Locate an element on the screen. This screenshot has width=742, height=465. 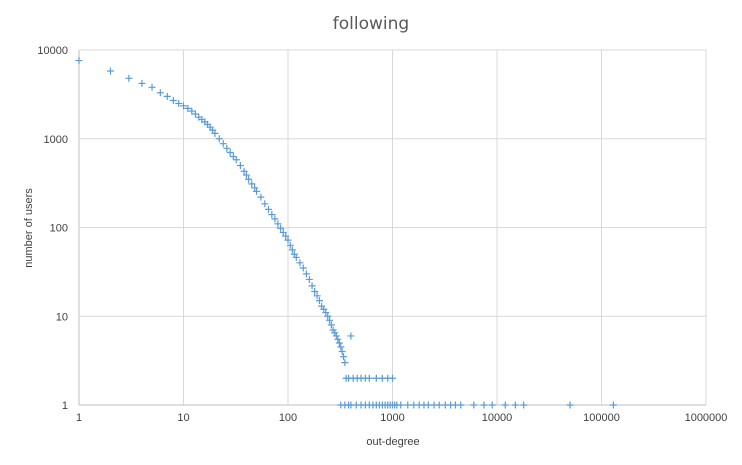
y-tick-label: 10000 is located at coordinates (52, 51).